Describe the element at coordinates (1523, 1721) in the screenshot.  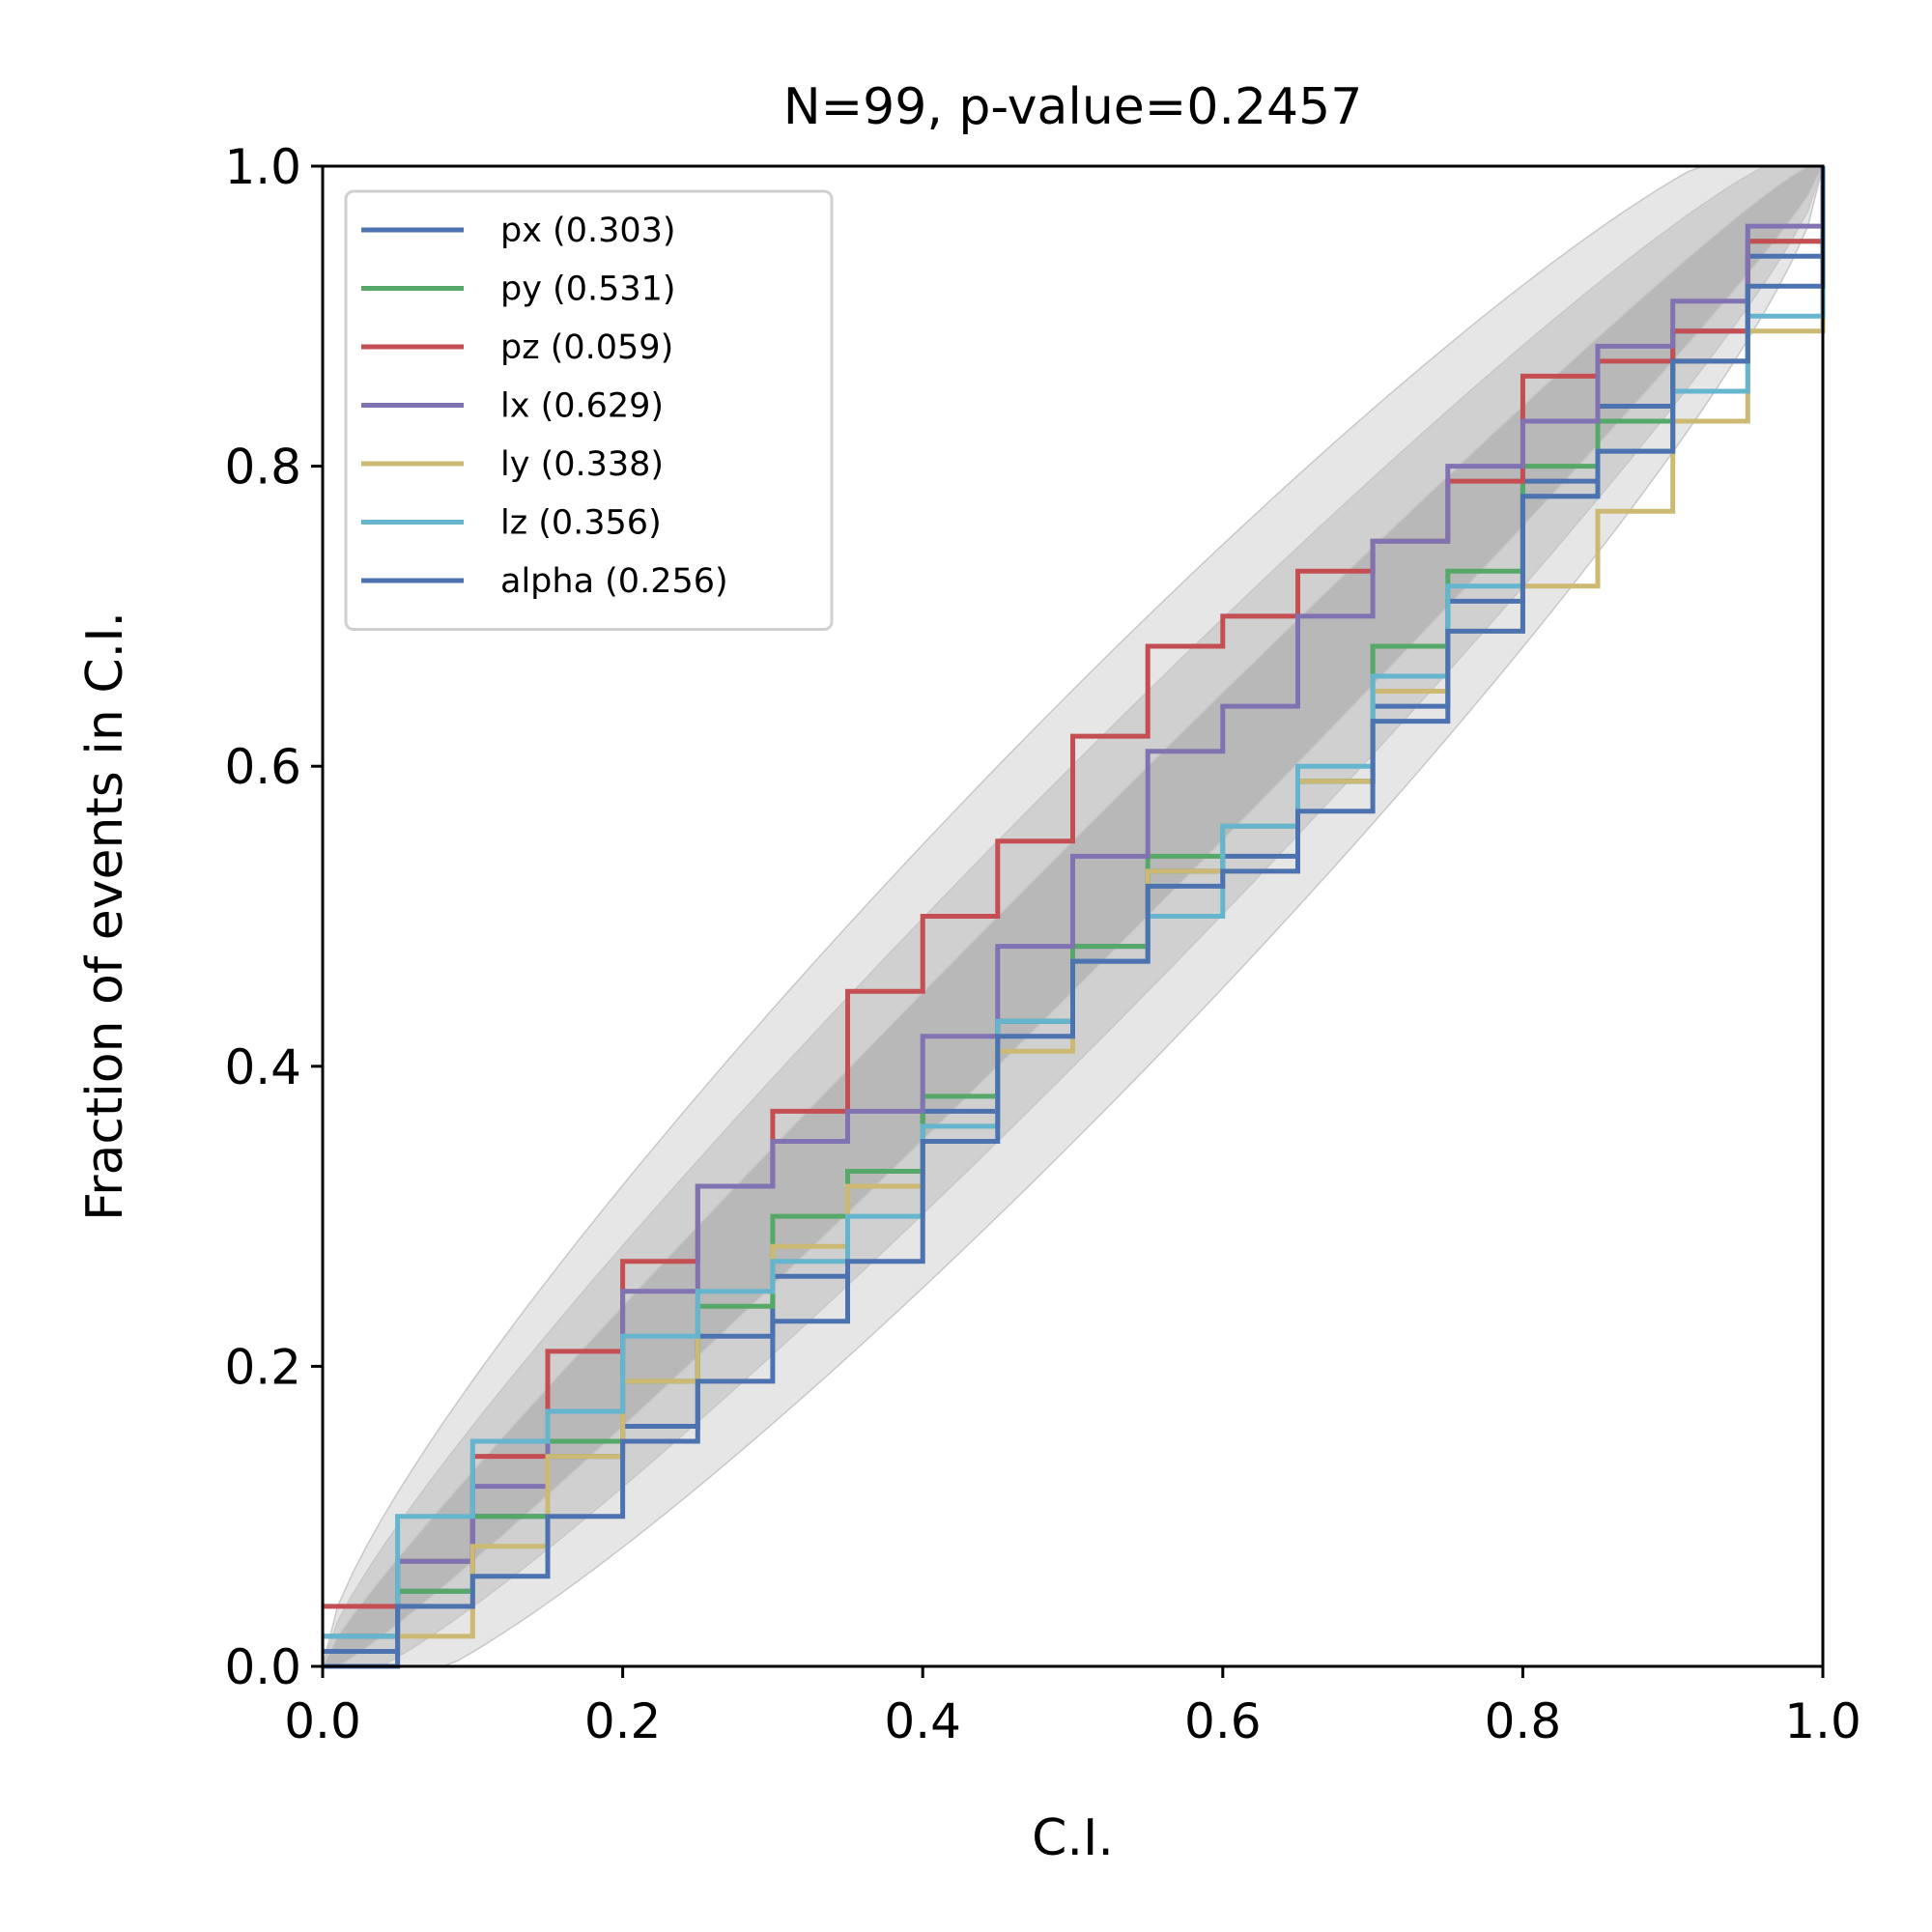
I see `x-tick-label: 0.8` at that location.